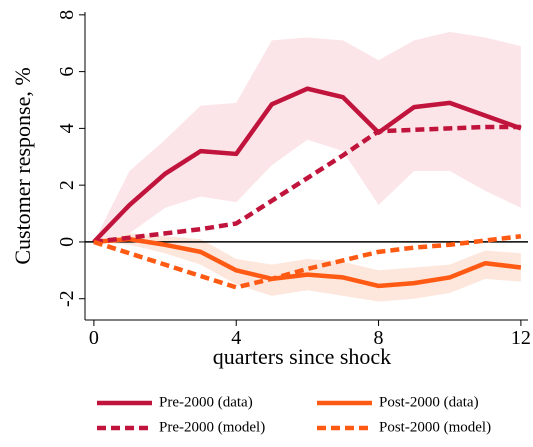 Image resolution: width=533 pixels, height=447 pixels. Describe the element at coordinates (94, 338) in the screenshot. I see `x-tick-label: 0` at that location.